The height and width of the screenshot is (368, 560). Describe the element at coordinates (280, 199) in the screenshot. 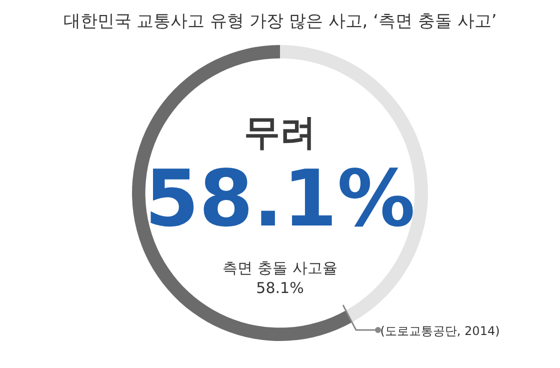

I see `text: 58.1%` at that location.